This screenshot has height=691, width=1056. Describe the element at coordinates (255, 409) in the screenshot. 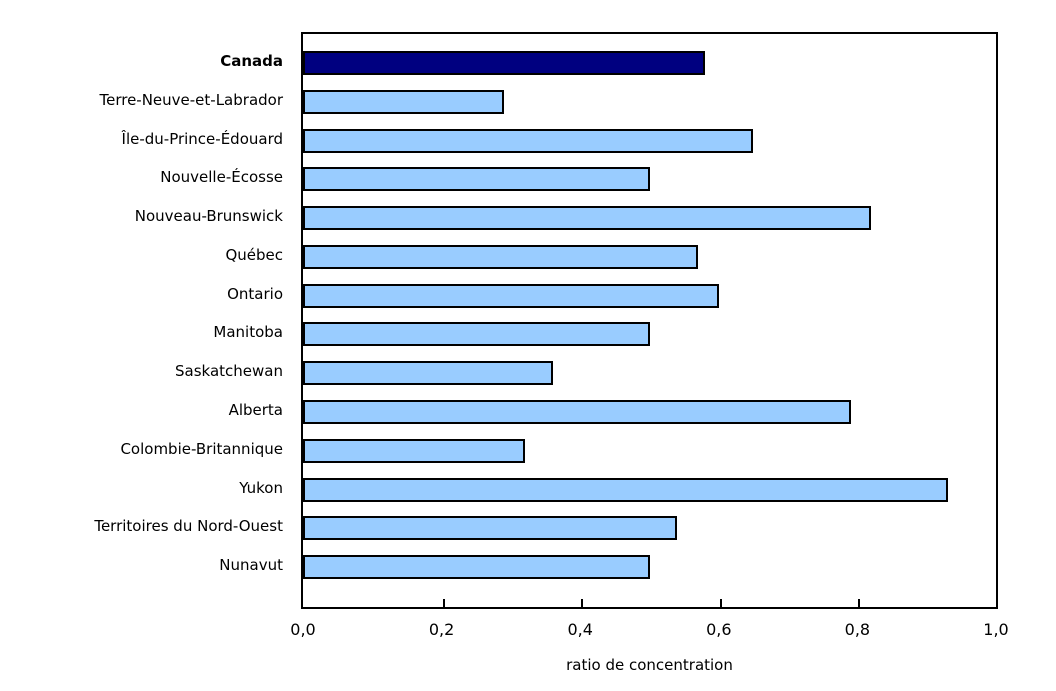

I see `category-label: Alberta` at that location.